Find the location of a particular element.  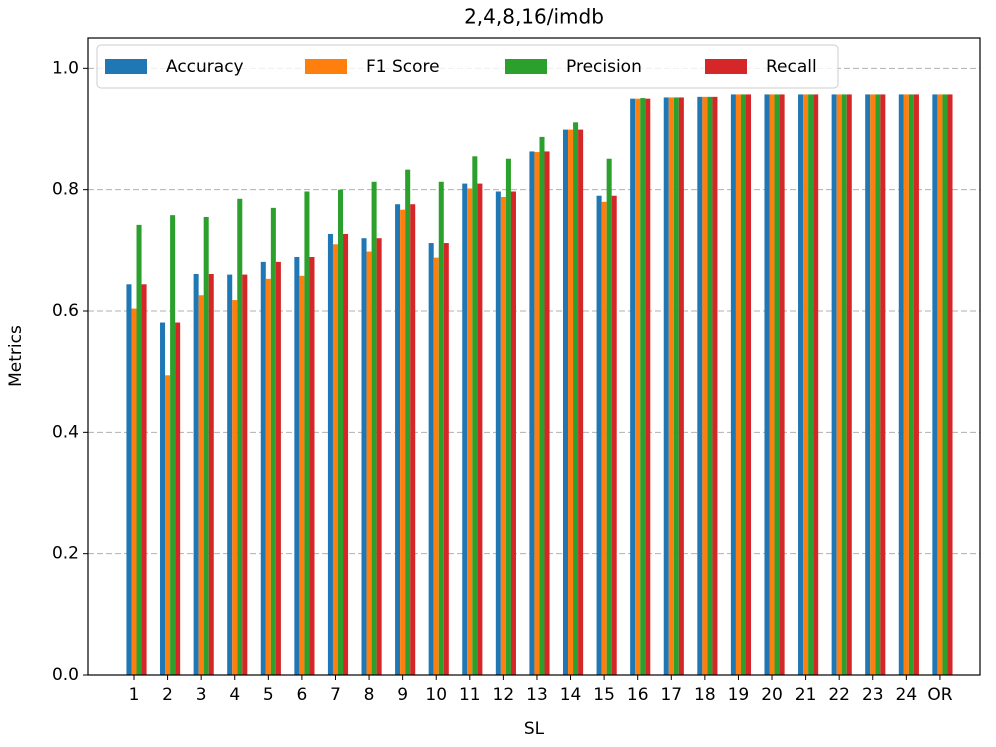

y-tick-label: 0.4 is located at coordinates (65, 432).